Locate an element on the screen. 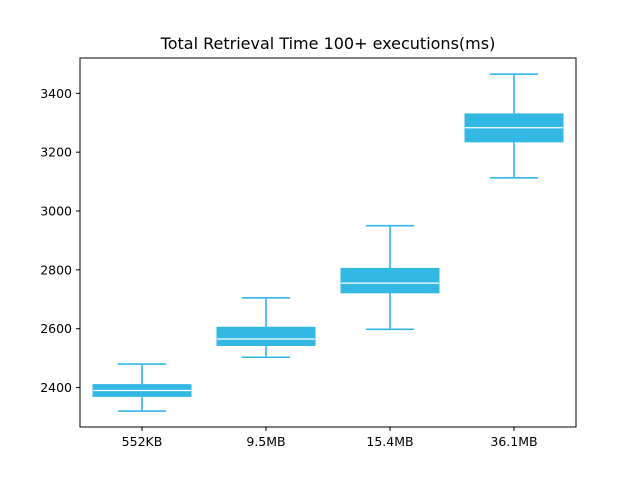  y-tick-label: 3200 is located at coordinates (56, 152).